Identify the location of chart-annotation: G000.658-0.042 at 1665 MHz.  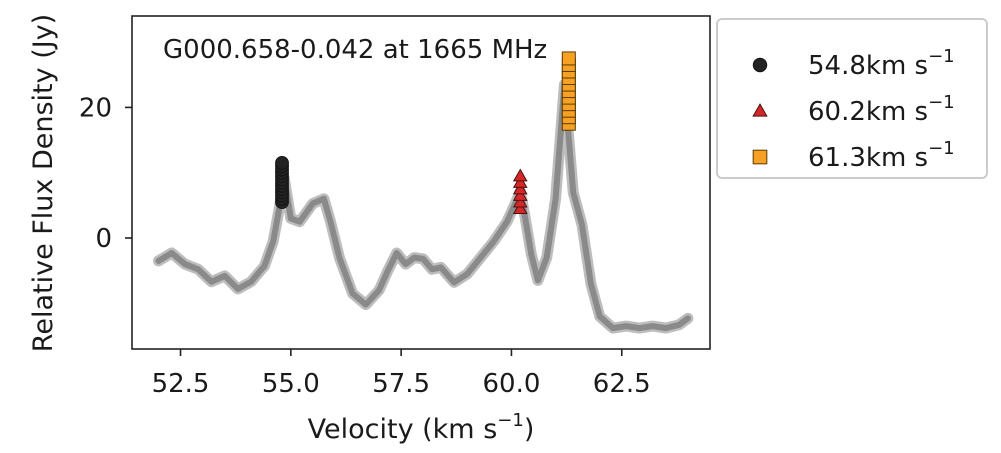
(355, 50).